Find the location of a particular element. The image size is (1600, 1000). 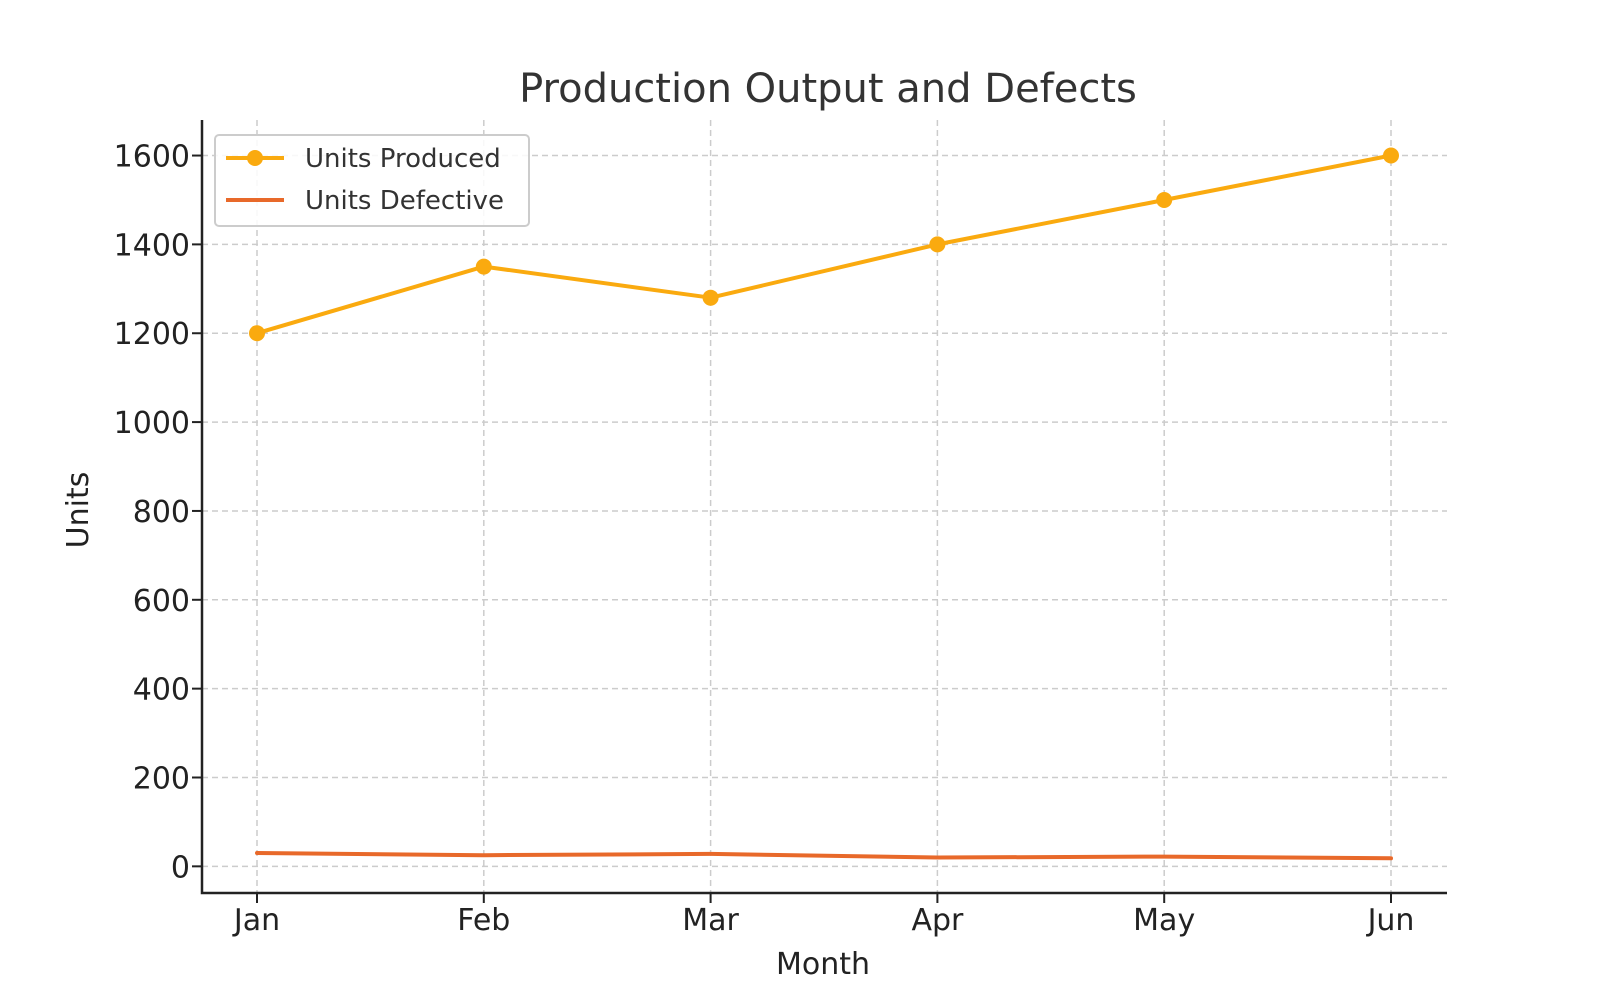

y-tick-label: 800 is located at coordinates (161, 512).